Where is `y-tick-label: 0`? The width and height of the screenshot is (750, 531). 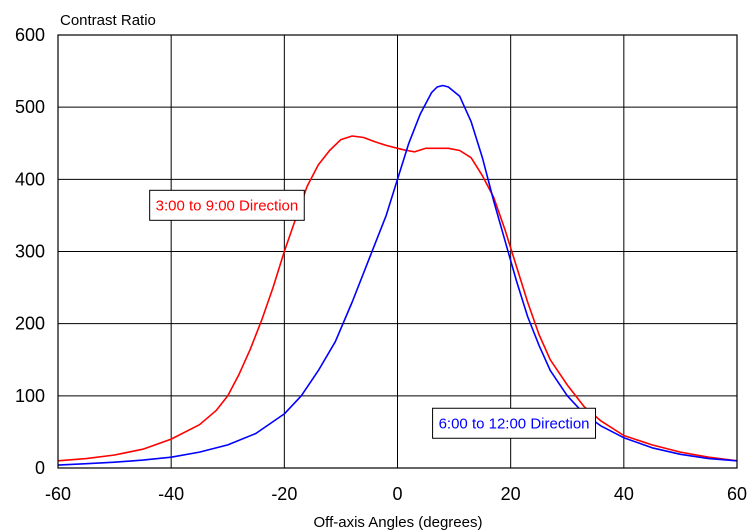
y-tick-label: 0 is located at coordinates (40, 468).